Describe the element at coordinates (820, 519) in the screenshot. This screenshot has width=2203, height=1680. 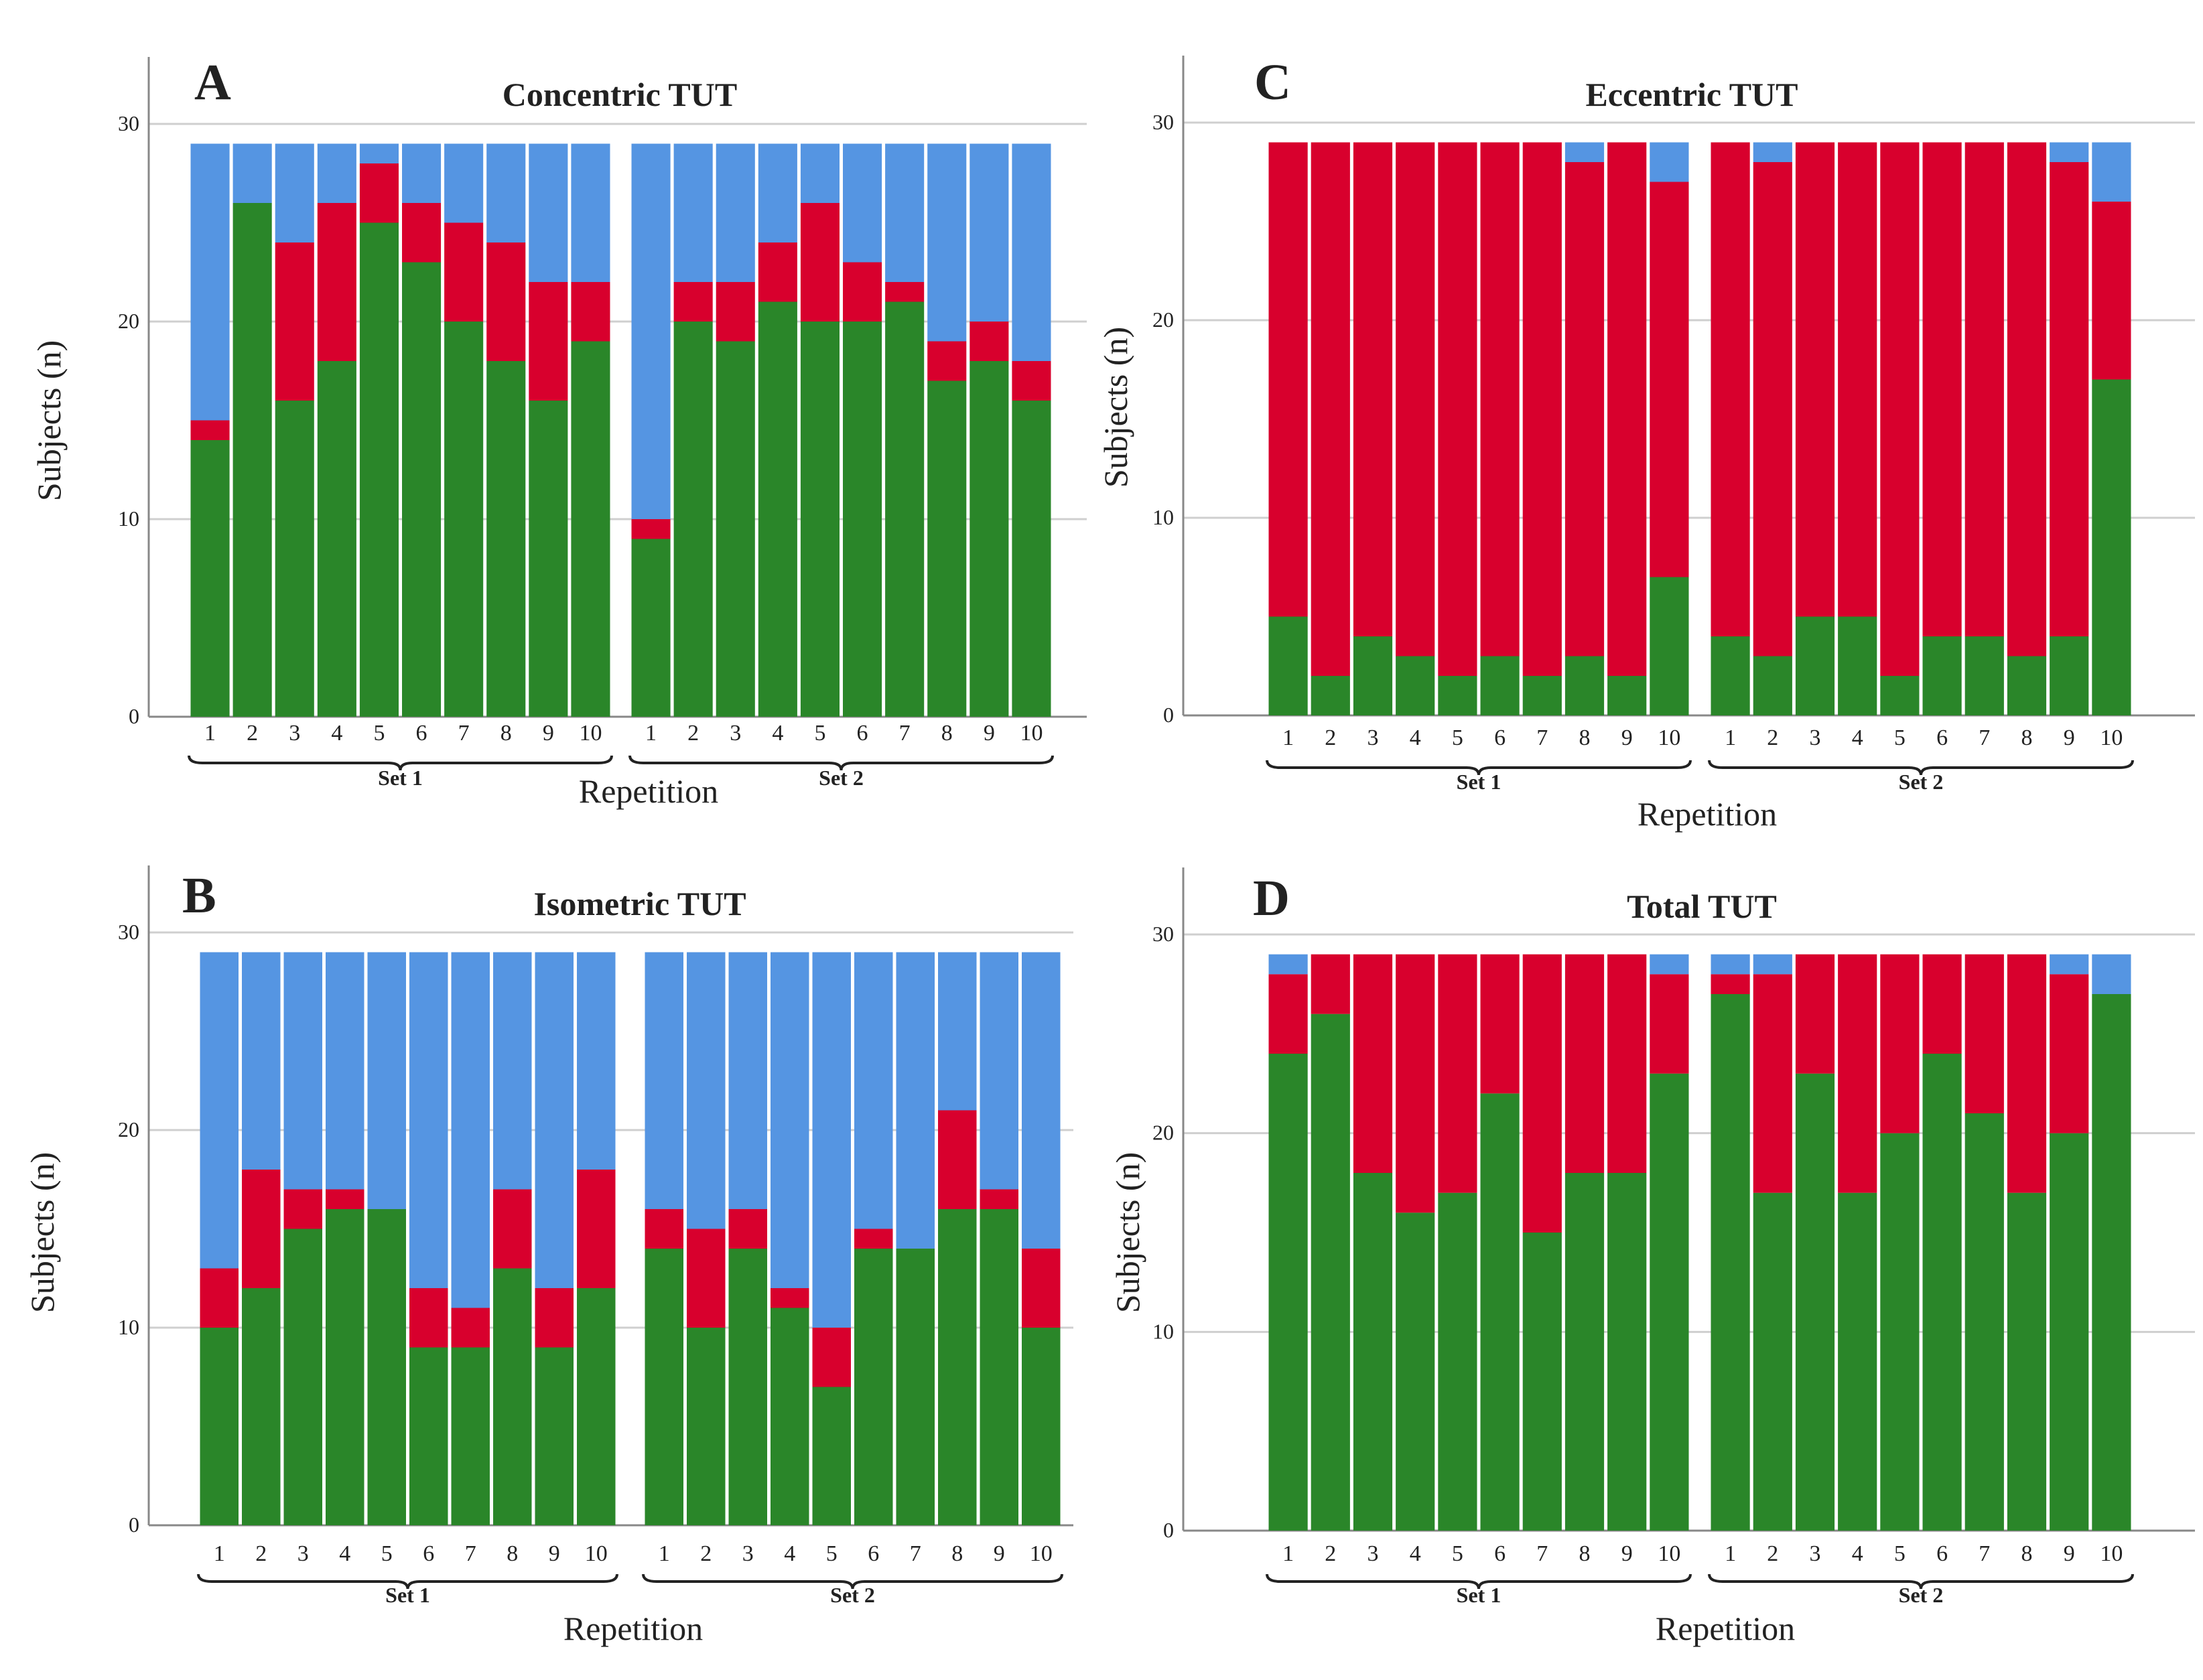
I see `bar-a-set2-rep5-green` at that location.